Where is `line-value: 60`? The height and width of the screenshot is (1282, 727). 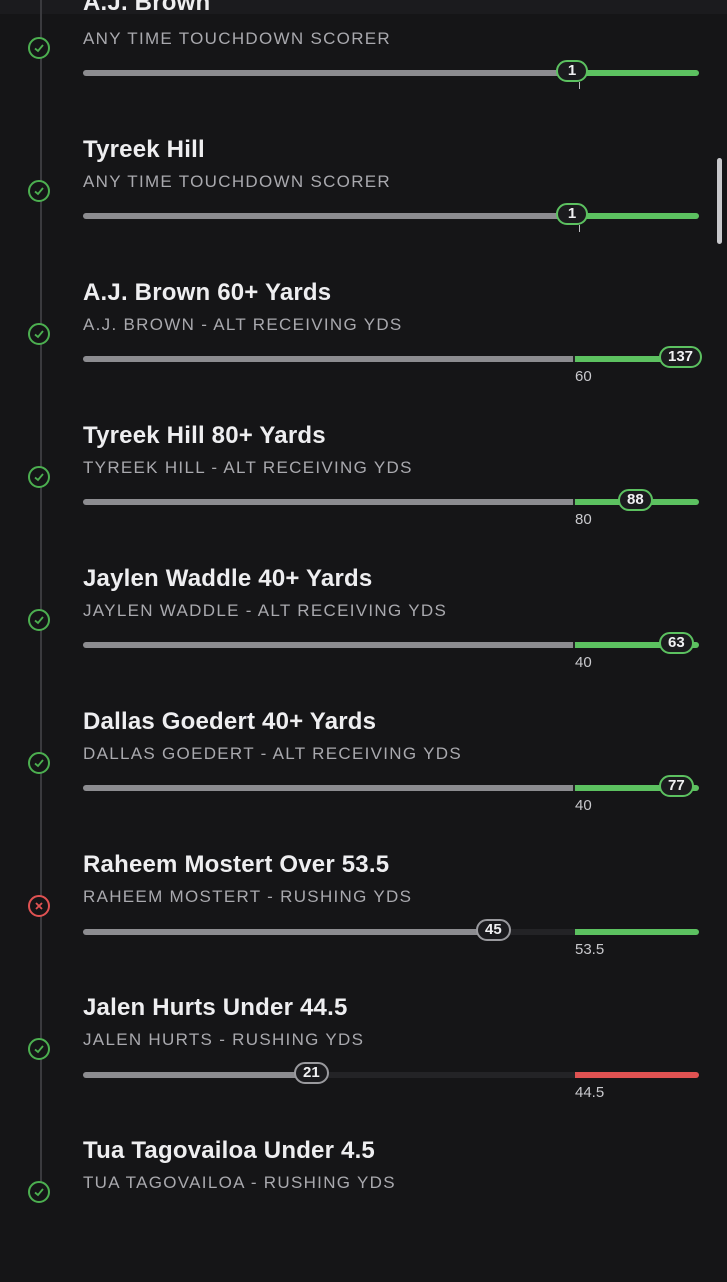 line-value: 60 is located at coordinates (583, 376).